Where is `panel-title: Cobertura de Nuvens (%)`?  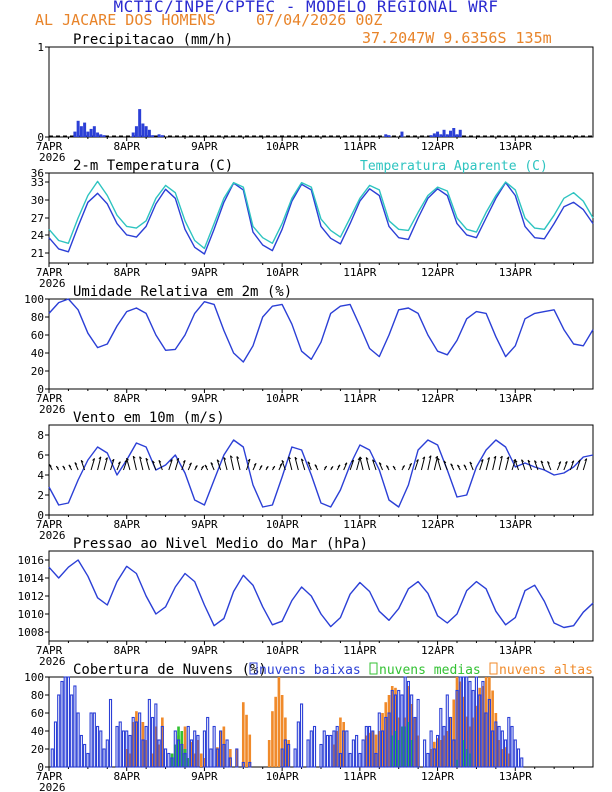 panel-title: Cobertura de Nuvens (%) is located at coordinates (170, 670).